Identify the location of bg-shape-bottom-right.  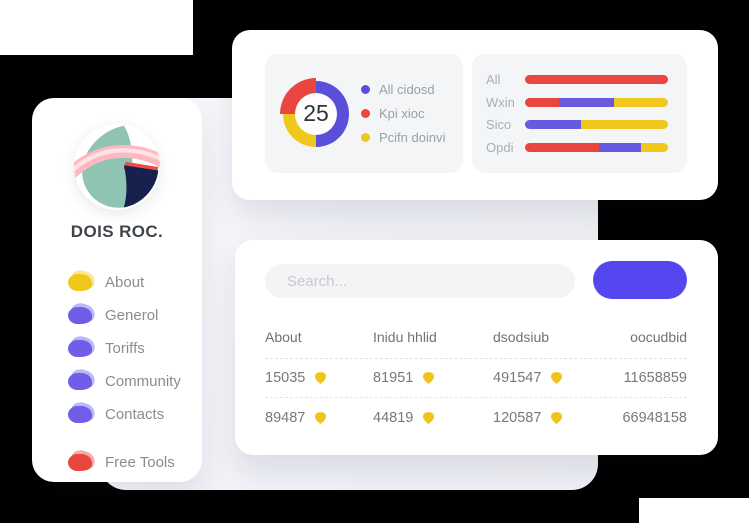
(694, 510).